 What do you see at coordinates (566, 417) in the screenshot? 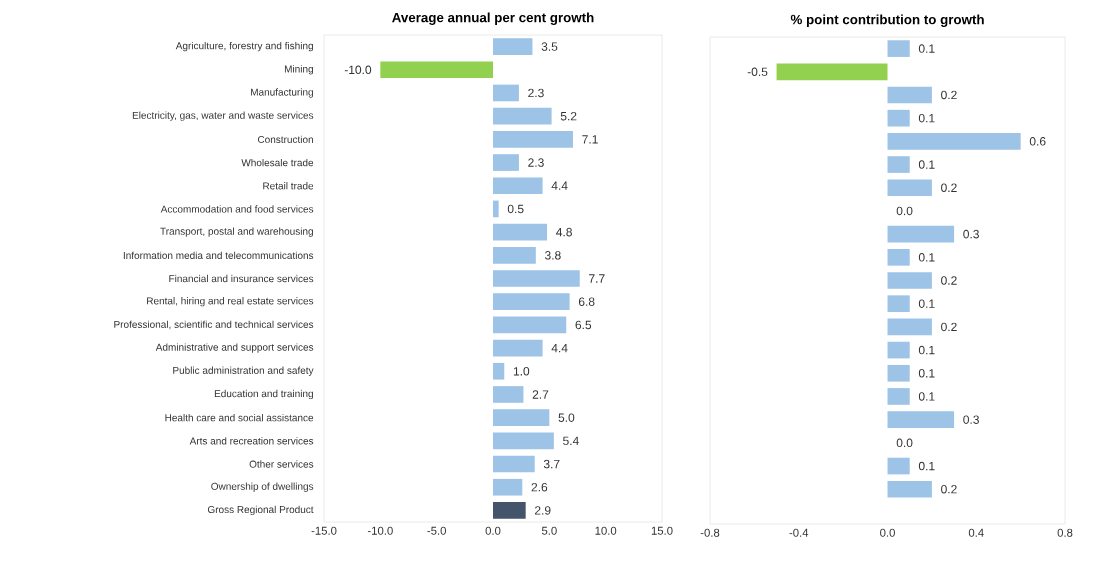
I see `data-label: 5.0` at bounding box center [566, 417].